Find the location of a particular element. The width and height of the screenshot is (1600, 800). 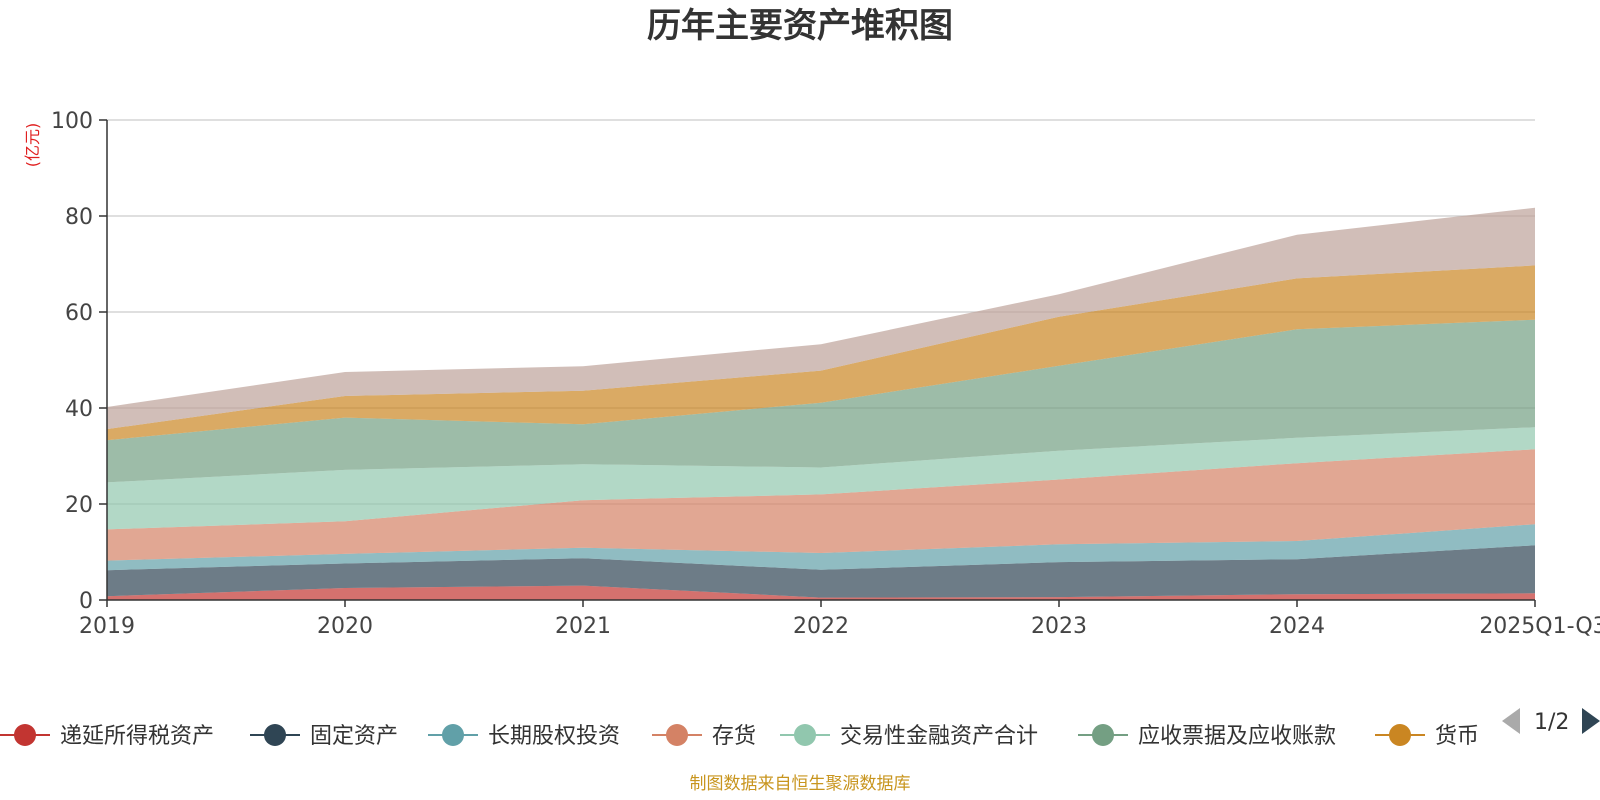

y-tick-label: 60 is located at coordinates (79, 313).